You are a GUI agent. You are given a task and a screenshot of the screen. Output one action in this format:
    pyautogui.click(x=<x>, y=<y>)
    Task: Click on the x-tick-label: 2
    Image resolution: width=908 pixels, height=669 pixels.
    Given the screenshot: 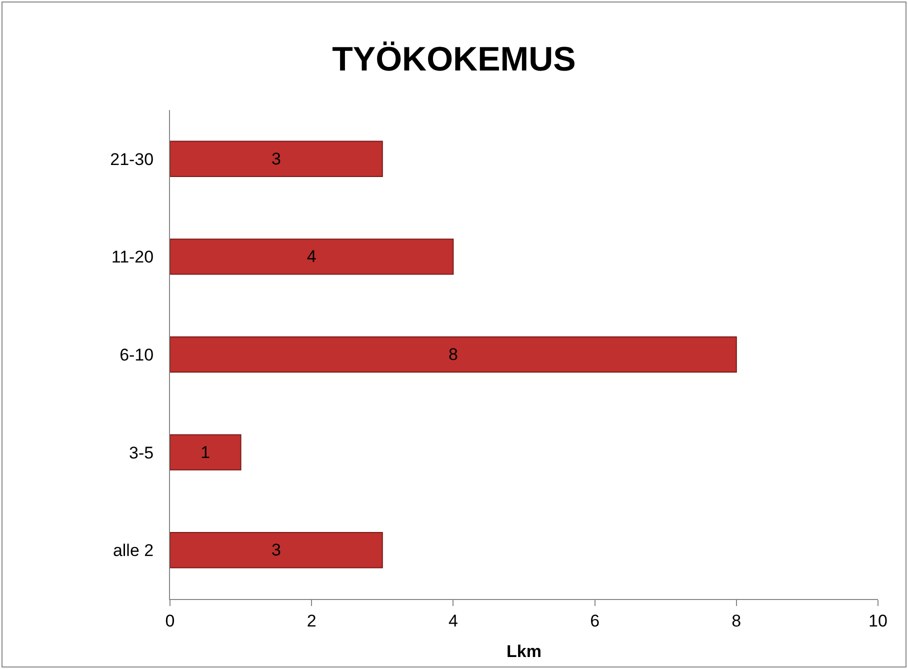 What is the action you would take?
    pyautogui.click(x=311, y=620)
    